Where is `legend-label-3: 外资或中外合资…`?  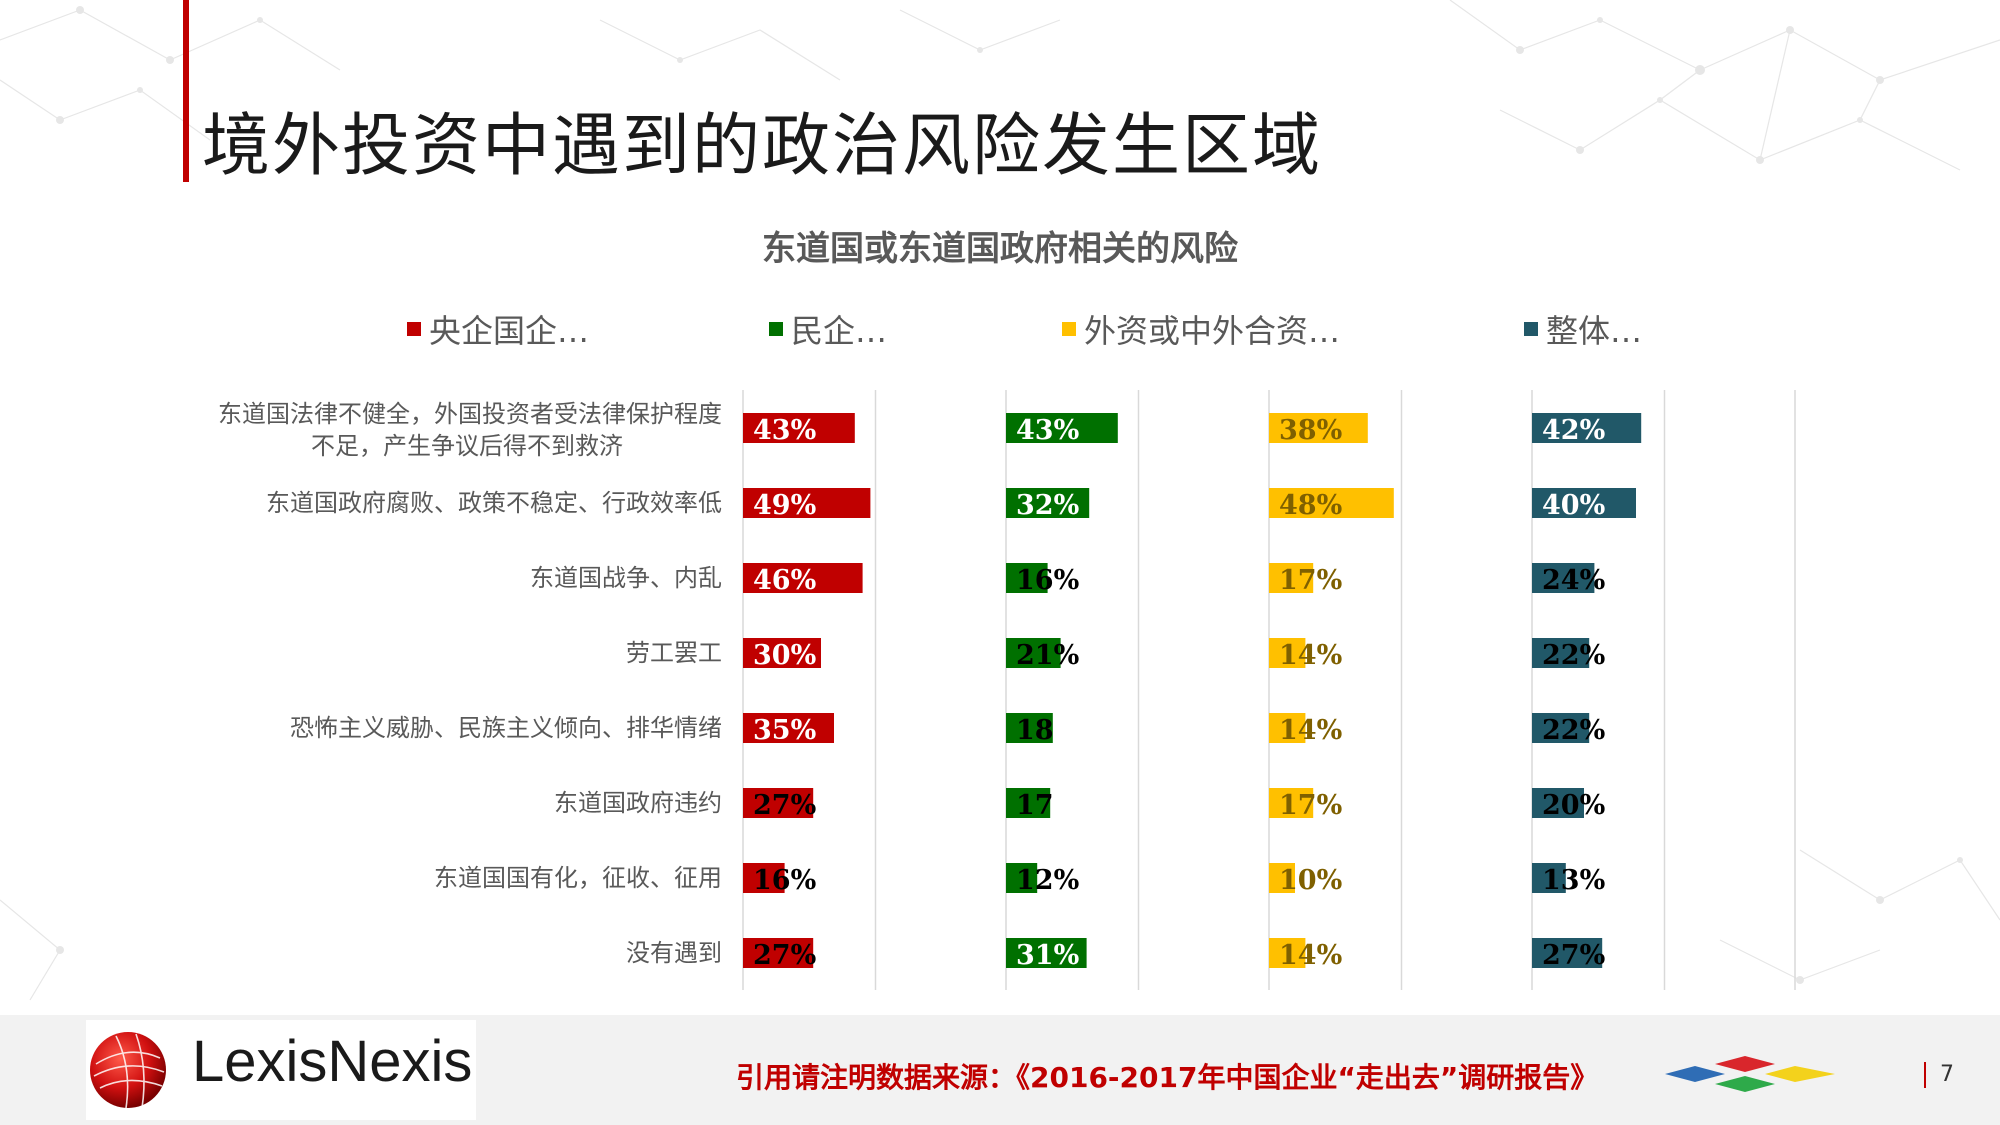 legend-label-3: 外资或中外合资… is located at coordinates (1212, 331).